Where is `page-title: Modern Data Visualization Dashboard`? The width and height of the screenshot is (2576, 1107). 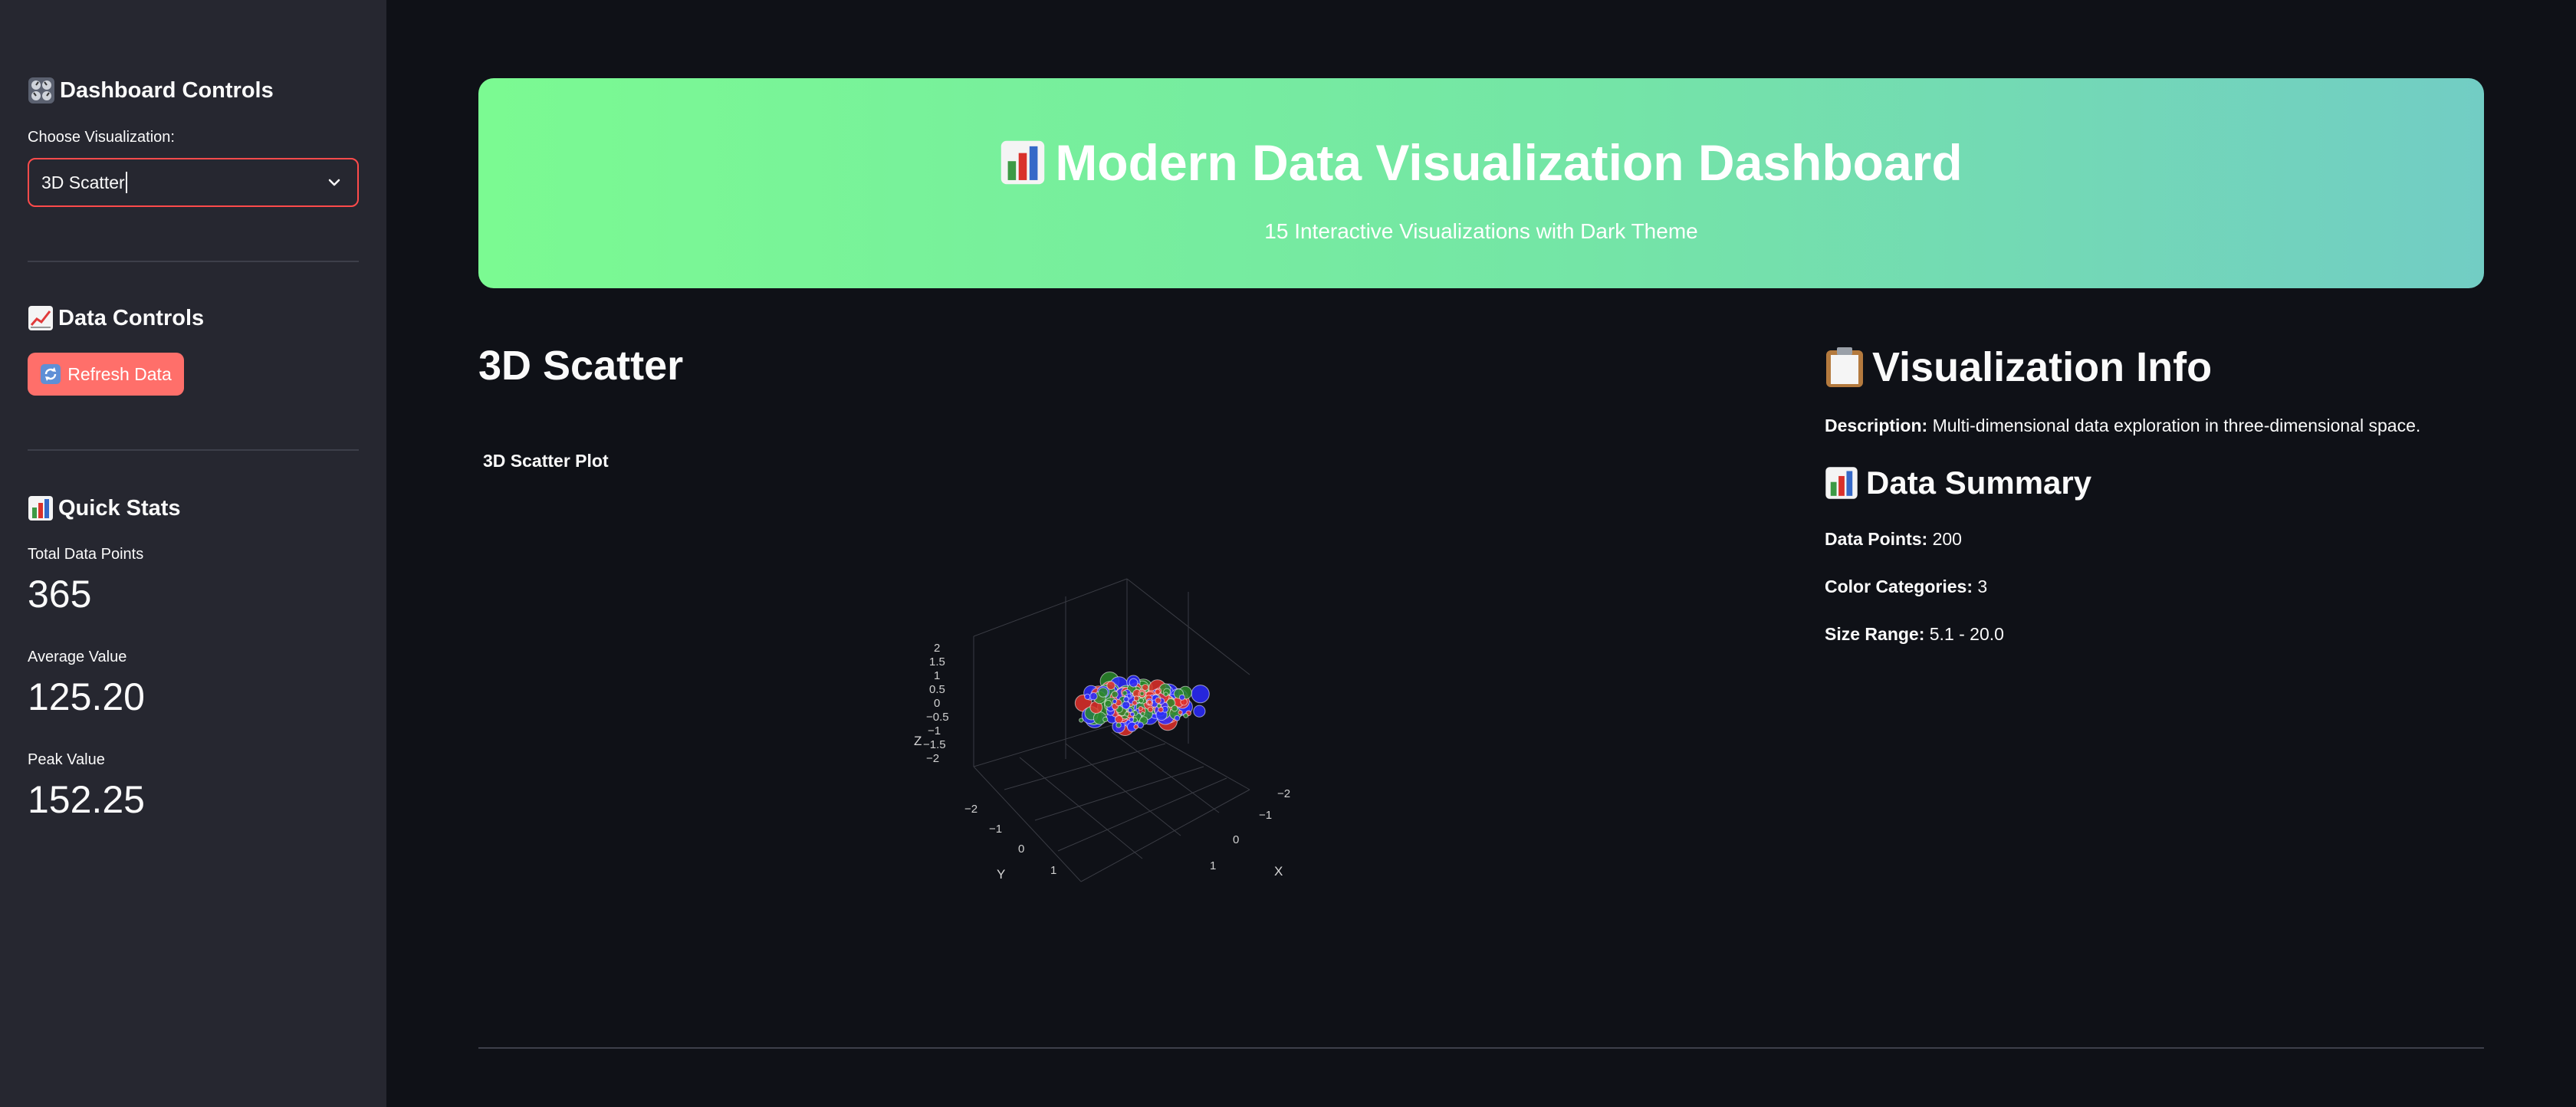 page-title: Modern Data Visualization Dashboard is located at coordinates (1481, 162).